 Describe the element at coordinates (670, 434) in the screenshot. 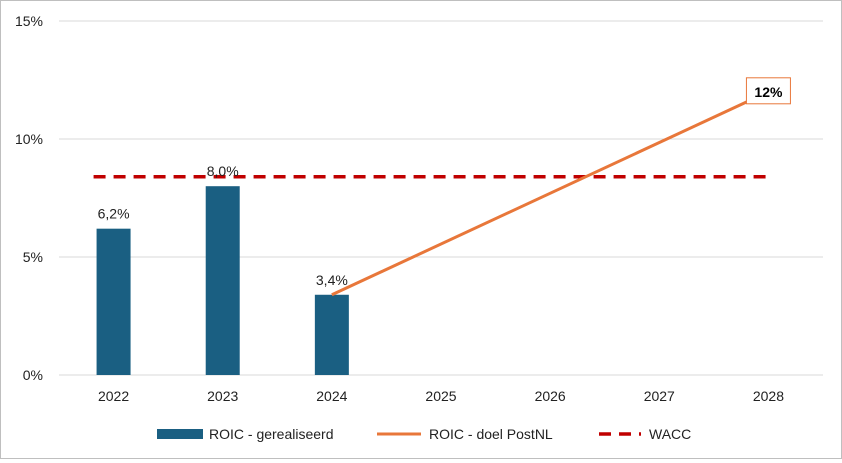

I see `legend-label: WACC` at that location.